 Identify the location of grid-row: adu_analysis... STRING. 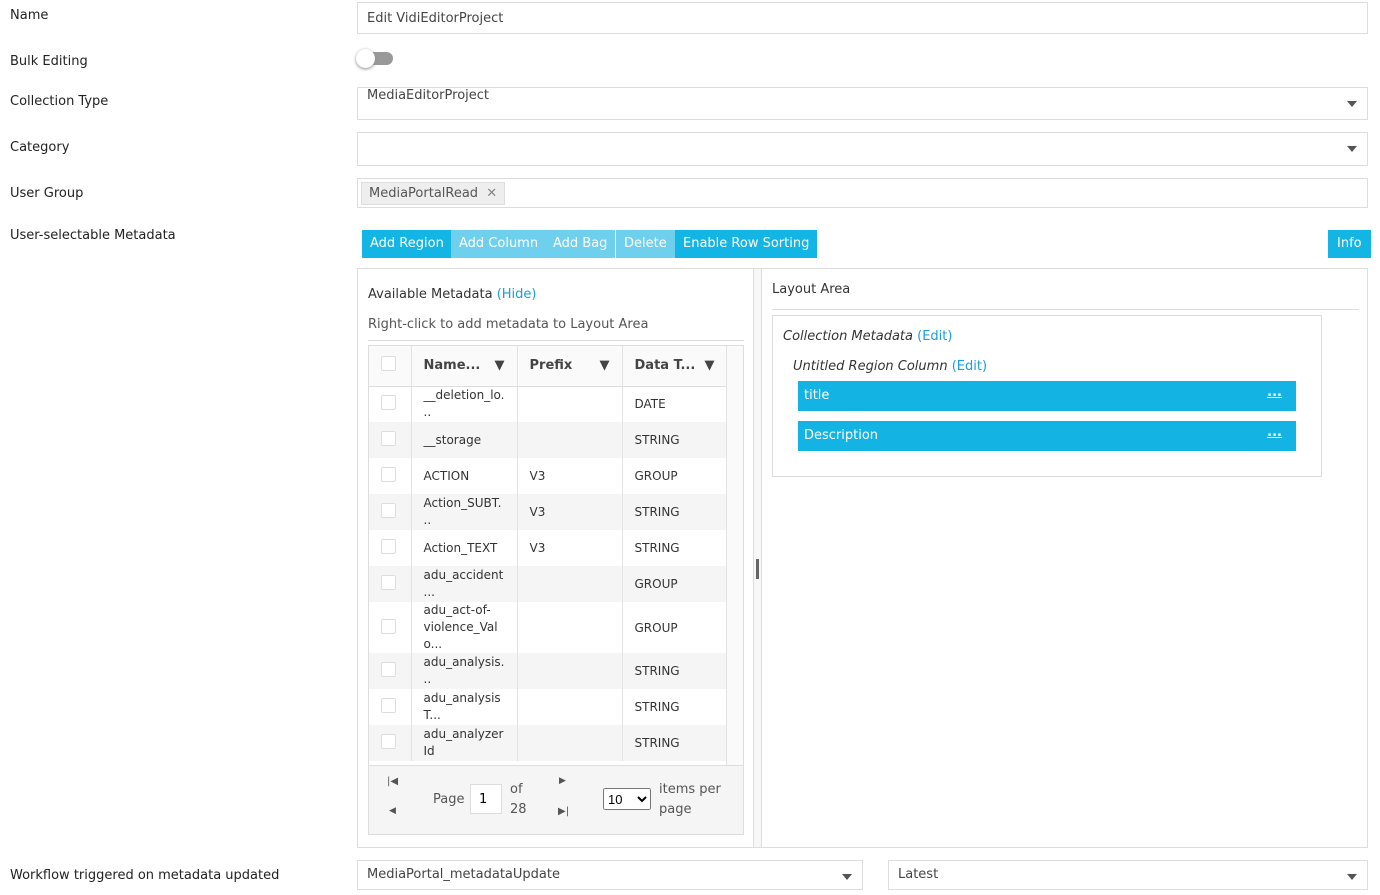
(548, 671).